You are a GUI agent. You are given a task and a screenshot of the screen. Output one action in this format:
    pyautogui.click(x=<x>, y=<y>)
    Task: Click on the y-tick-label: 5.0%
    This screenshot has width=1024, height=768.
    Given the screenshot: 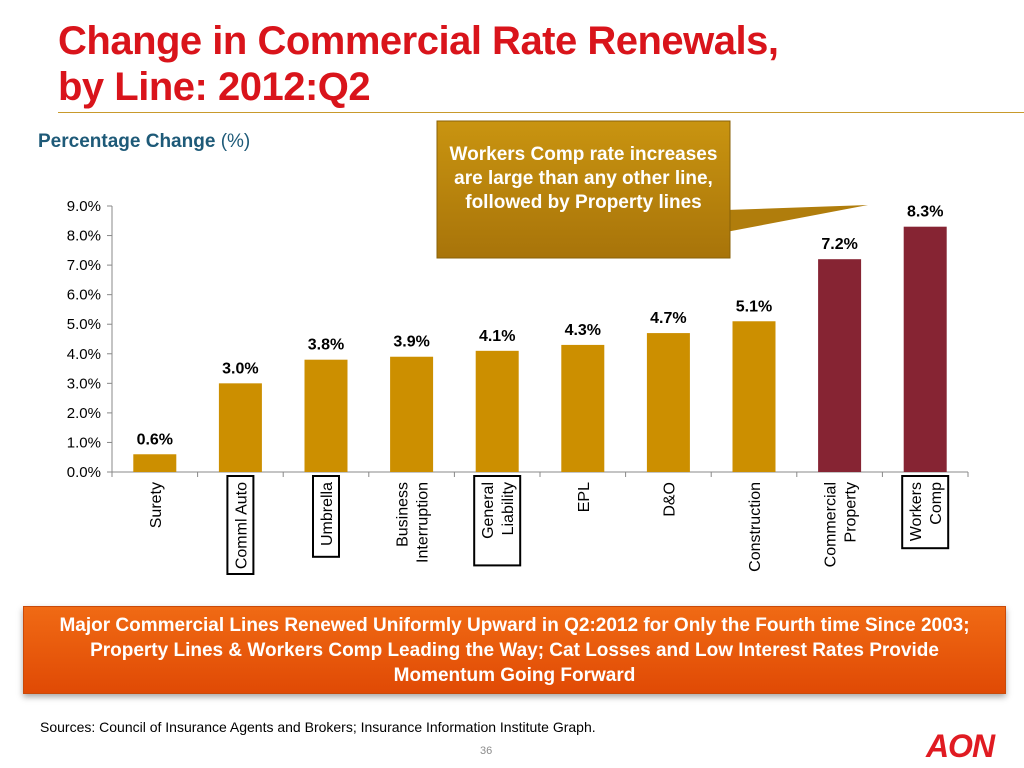 What is the action you would take?
    pyautogui.click(x=84, y=324)
    